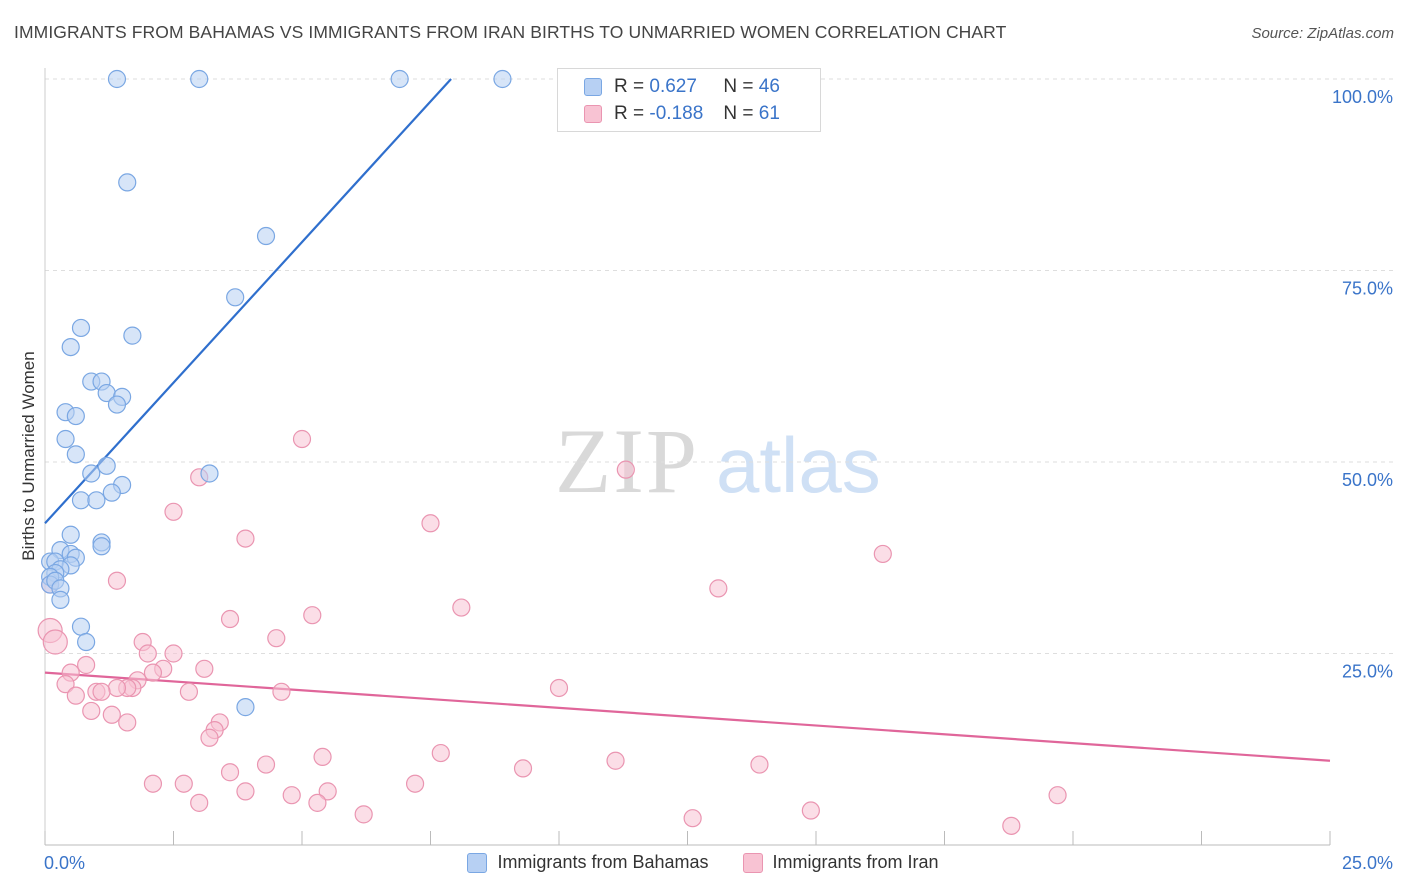 The image size is (1406, 892). What do you see at coordinates (752, 862) in the screenshot?
I see `iran-legend-swatch` at bounding box center [752, 862].